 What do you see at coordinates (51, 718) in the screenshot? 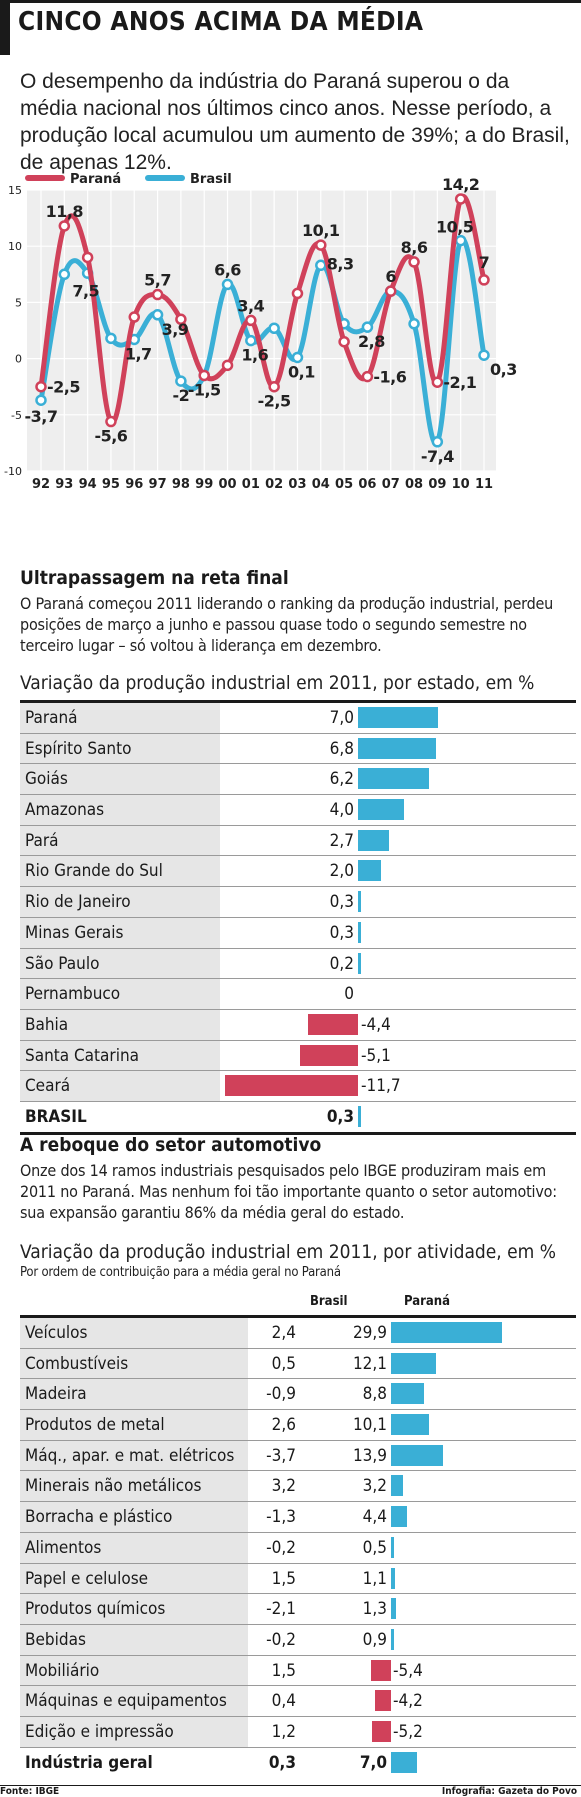
I see `row-label: Paraná` at bounding box center [51, 718].